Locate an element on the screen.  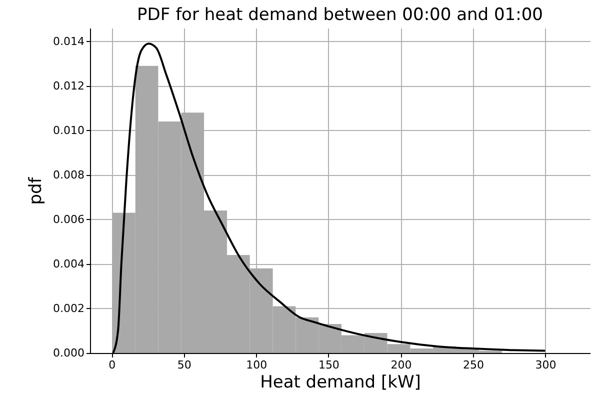
y-tick-label: 0.008 is located at coordinates (68, 175).